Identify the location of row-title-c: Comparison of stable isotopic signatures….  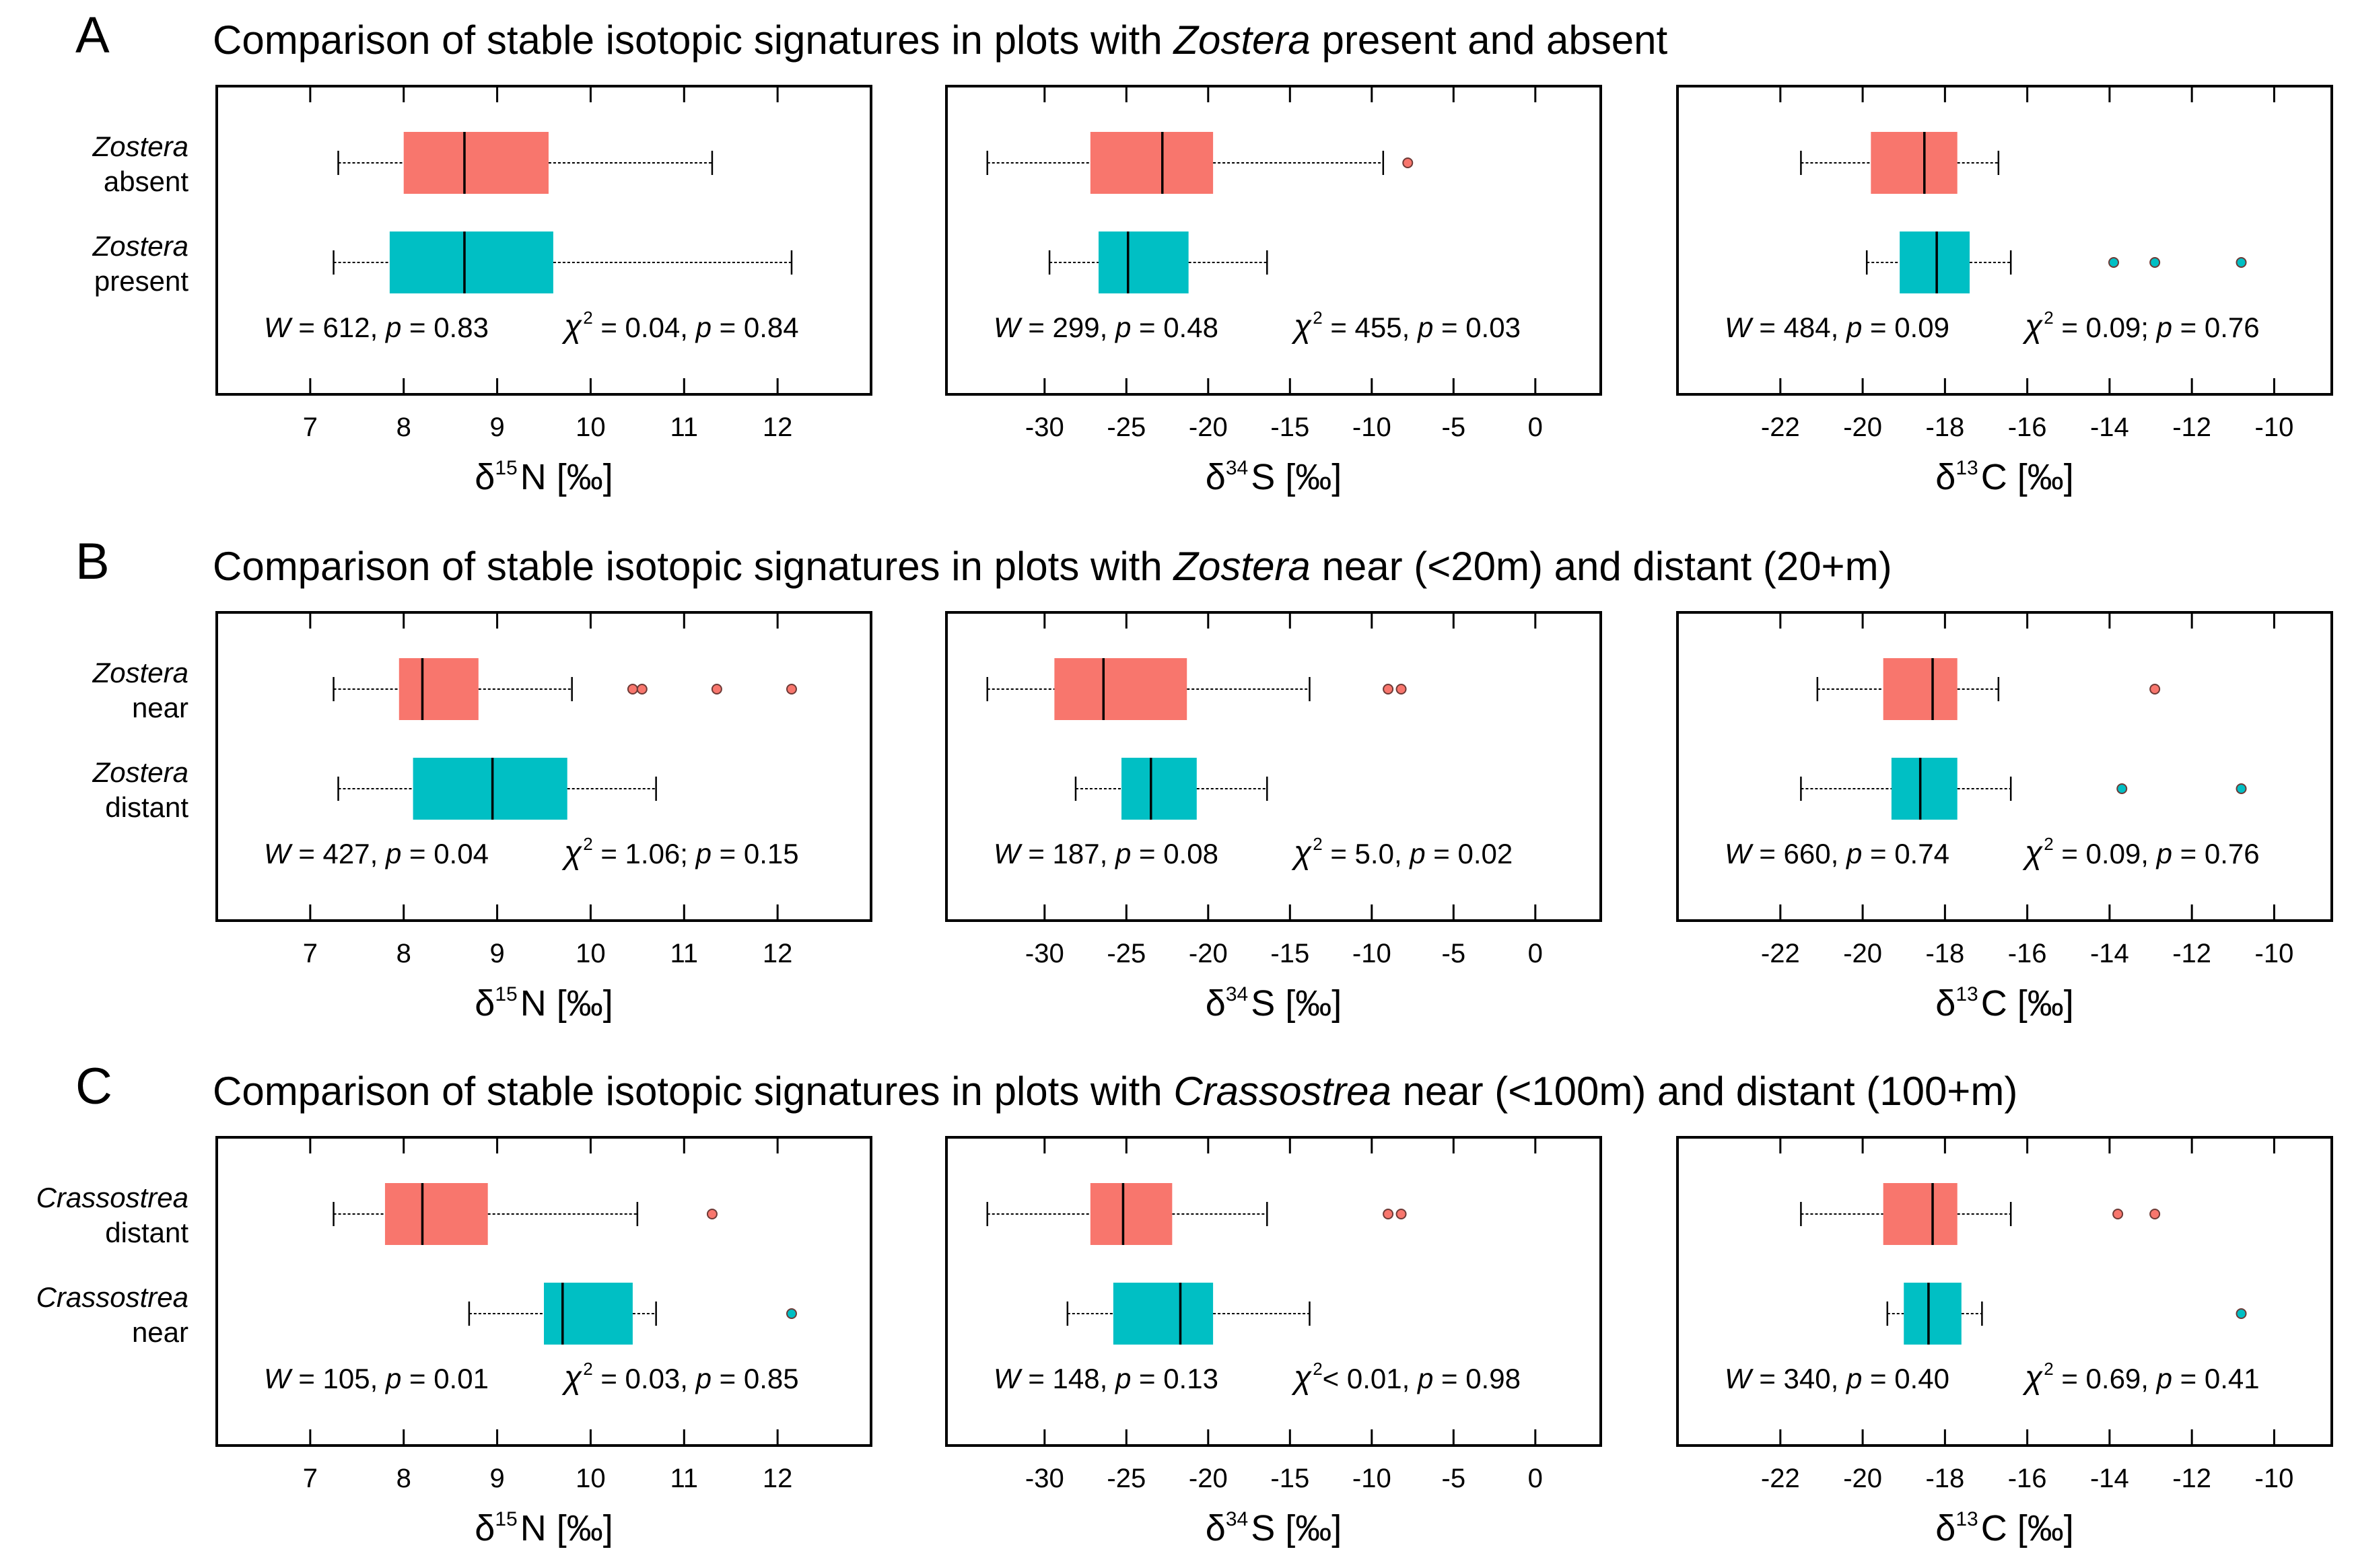
(1115, 1091).